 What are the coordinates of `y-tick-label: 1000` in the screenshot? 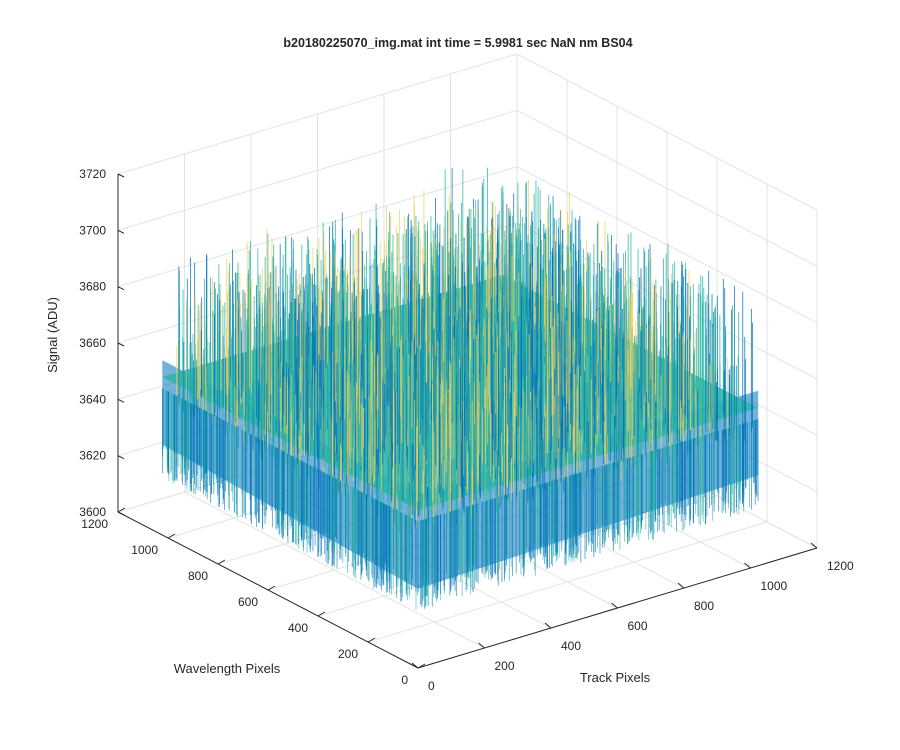 It's located at (144, 550).